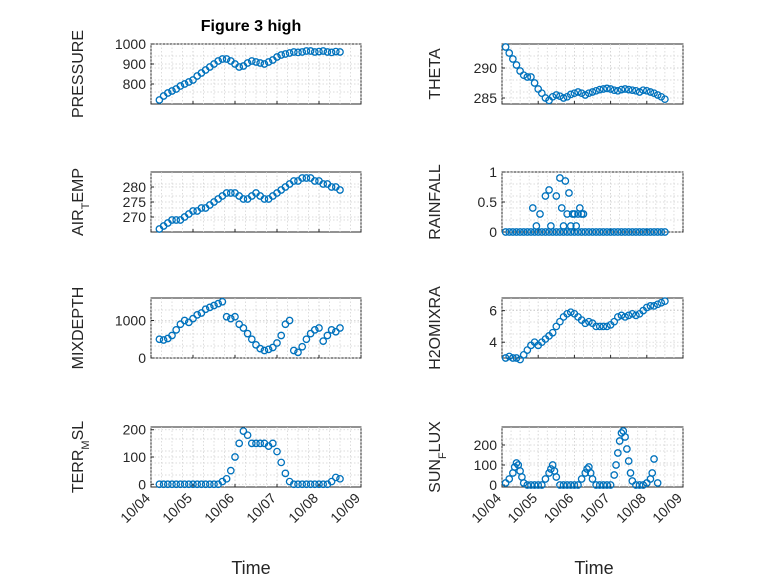 The image size is (778, 583). Describe the element at coordinates (135, 217) in the screenshot. I see `air-temp-ytick-label: 270` at that location.